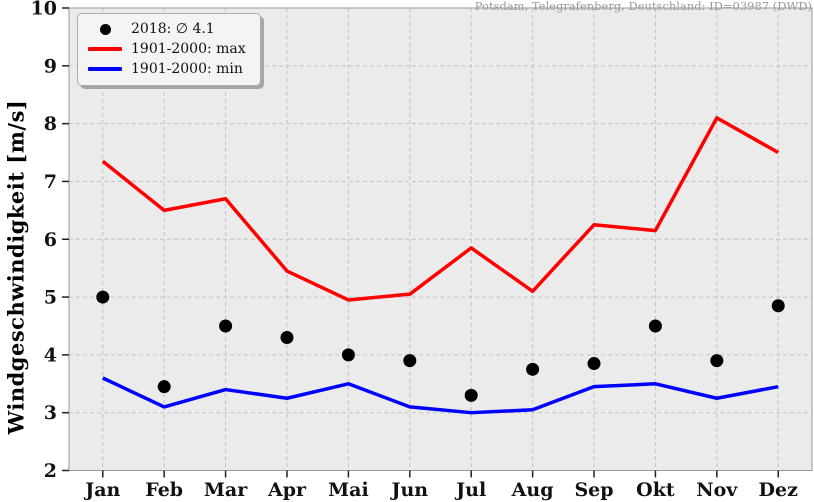 The height and width of the screenshot is (502, 814). I want to click on x-tick-label: Nov, so click(717, 490).